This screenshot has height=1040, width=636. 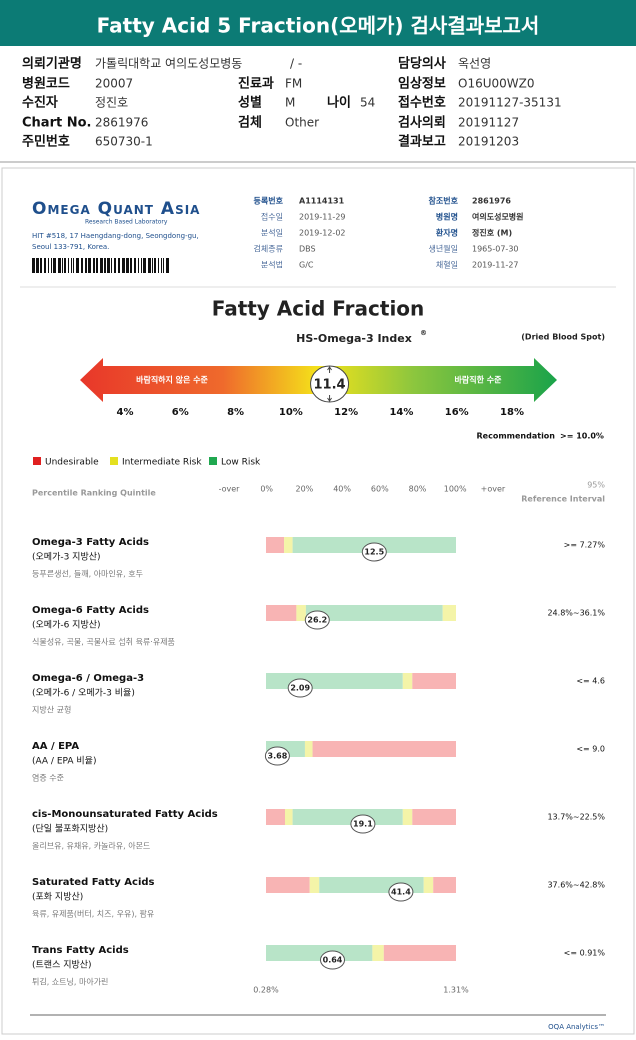 What do you see at coordinates (576, 817) in the screenshot?
I see `row-reference: 13.7%~22.5%` at bounding box center [576, 817].